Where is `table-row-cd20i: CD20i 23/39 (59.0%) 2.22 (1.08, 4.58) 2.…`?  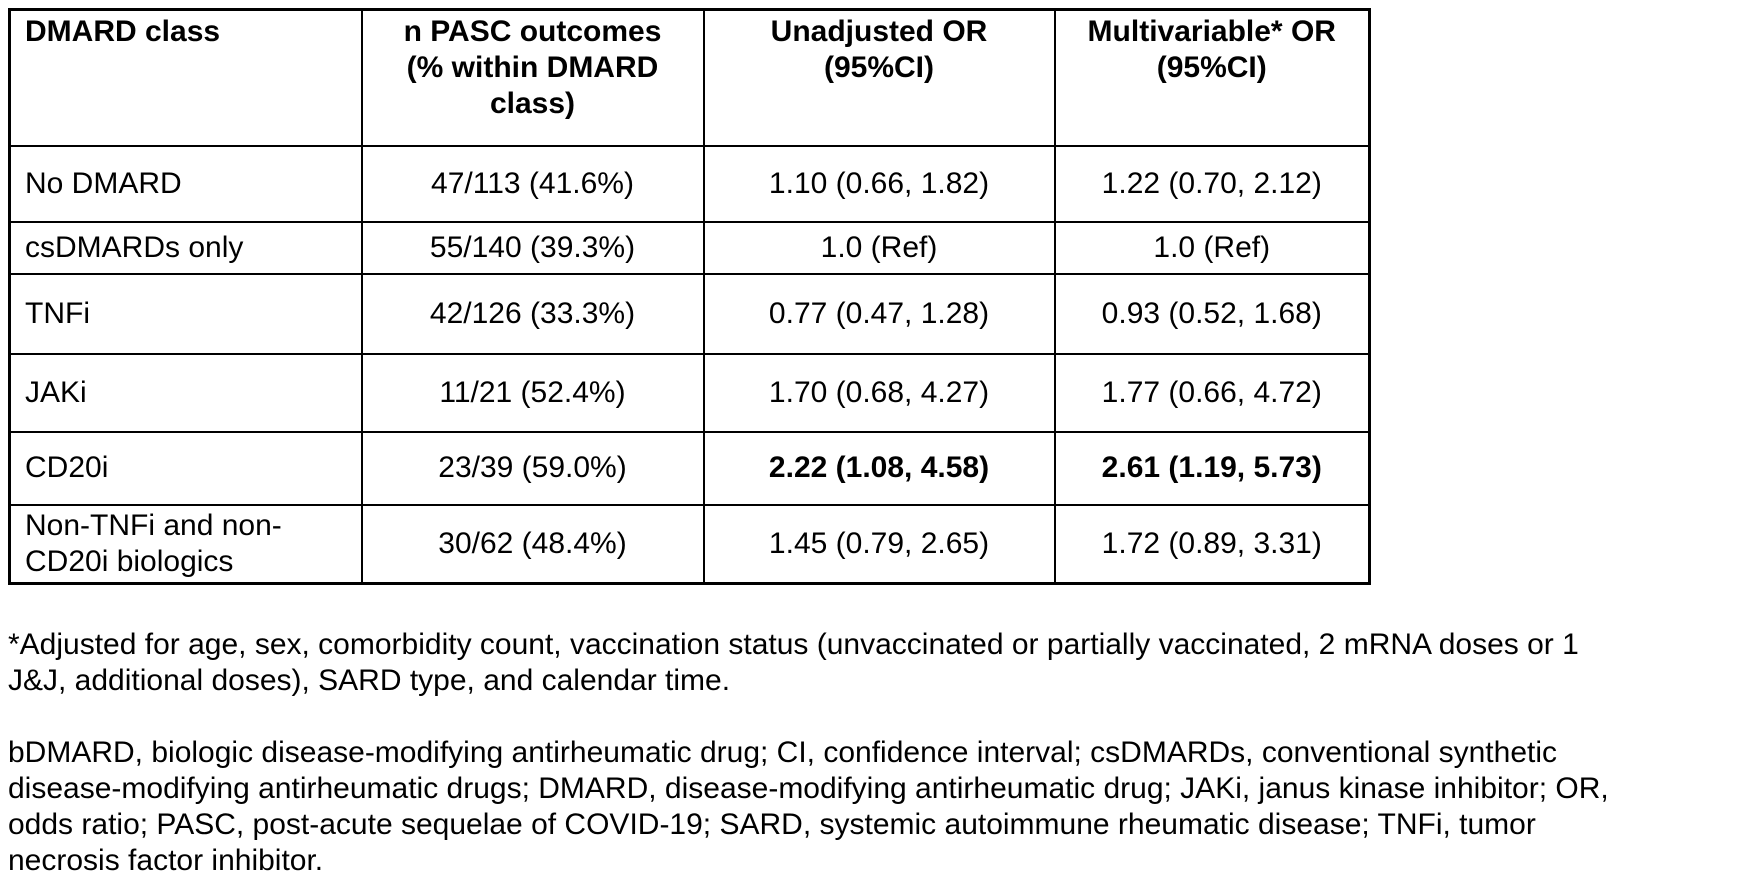 table-row-cd20i: CD20i 23/39 (59.0%) 2.22 (1.08, 4.58) 2.… is located at coordinates (689, 468).